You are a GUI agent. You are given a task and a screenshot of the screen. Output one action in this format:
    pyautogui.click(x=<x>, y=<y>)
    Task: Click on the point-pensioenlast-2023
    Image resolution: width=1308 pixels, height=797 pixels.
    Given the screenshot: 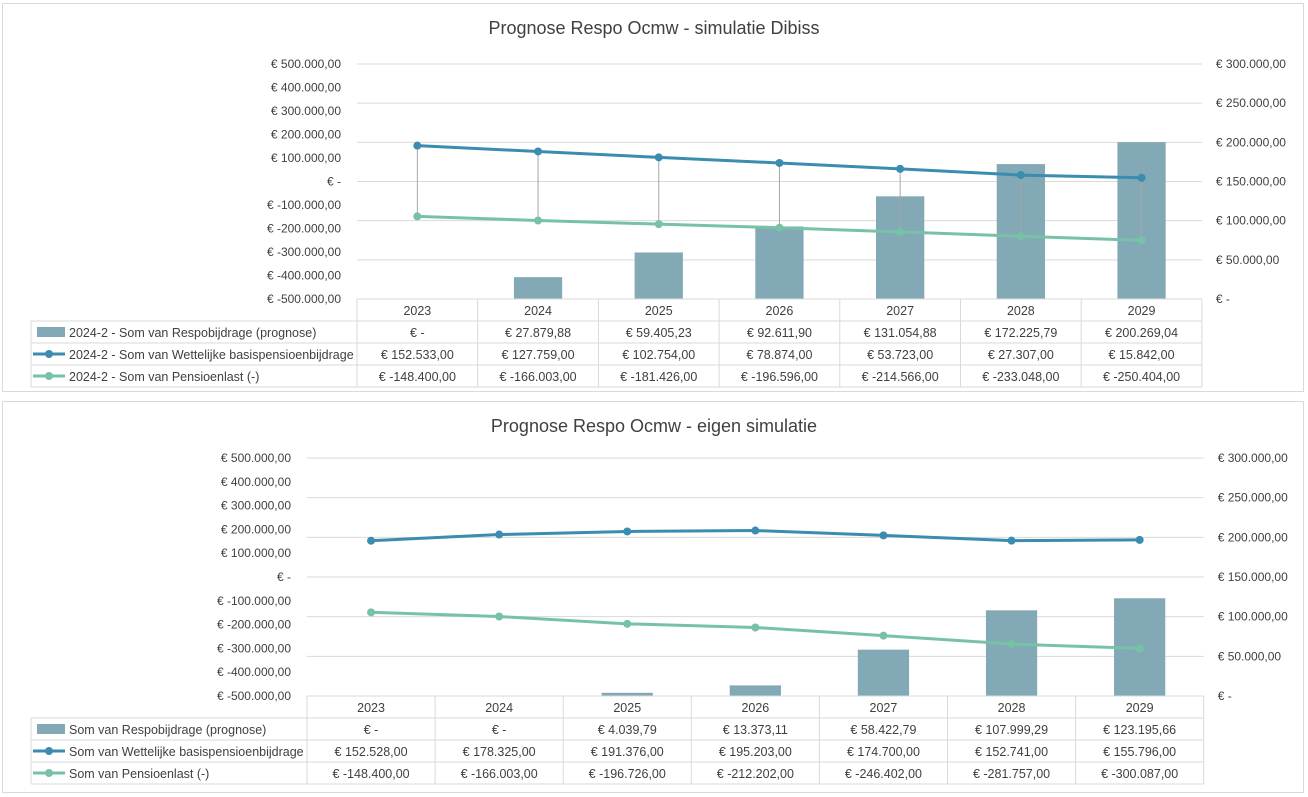 What is the action you would take?
    pyautogui.click(x=417, y=216)
    